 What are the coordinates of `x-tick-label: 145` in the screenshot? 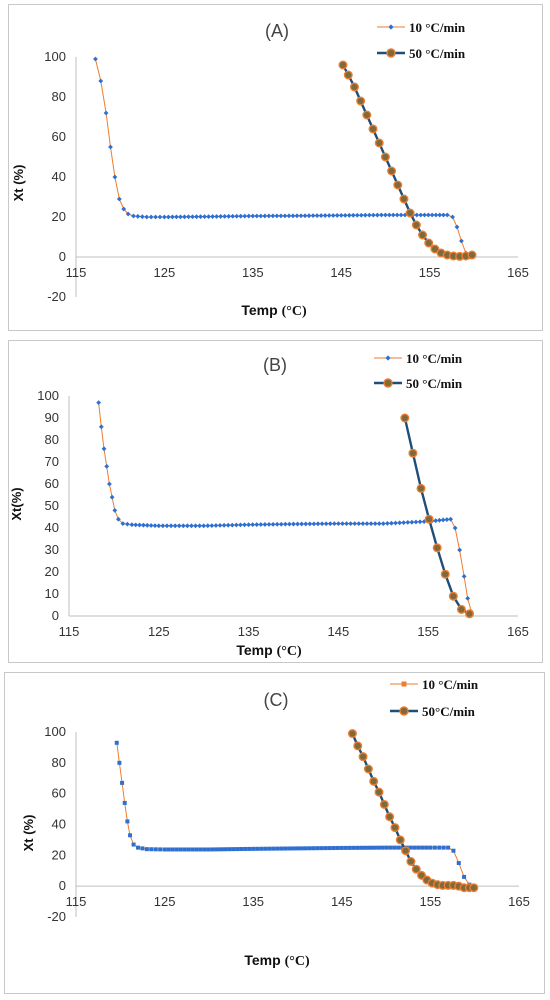 It's located at (342, 901).